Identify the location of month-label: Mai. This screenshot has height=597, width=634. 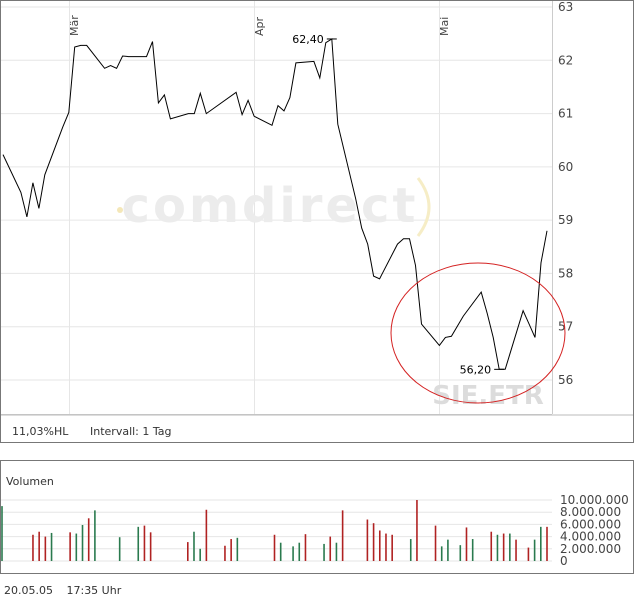
(444, 26).